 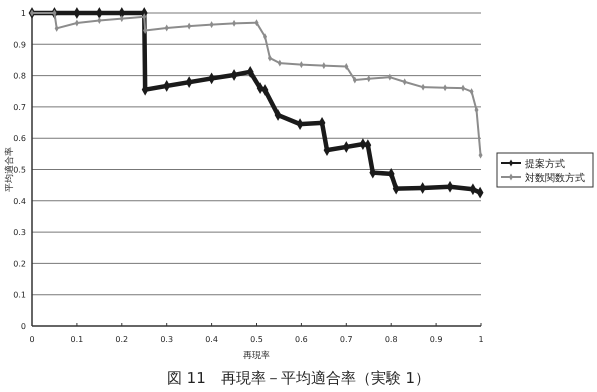 What do you see at coordinates (256, 339) in the screenshot?
I see `x-tick-label: 0.5` at bounding box center [256, 339].